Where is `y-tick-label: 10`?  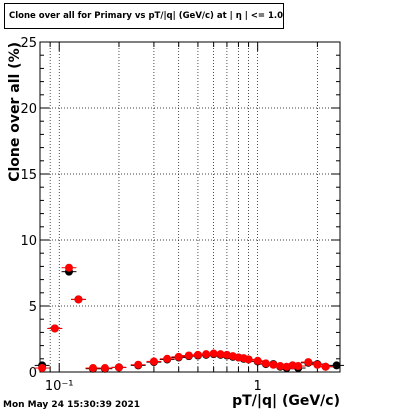
y-tick-label: 10 is located at coordinates (28, 241).